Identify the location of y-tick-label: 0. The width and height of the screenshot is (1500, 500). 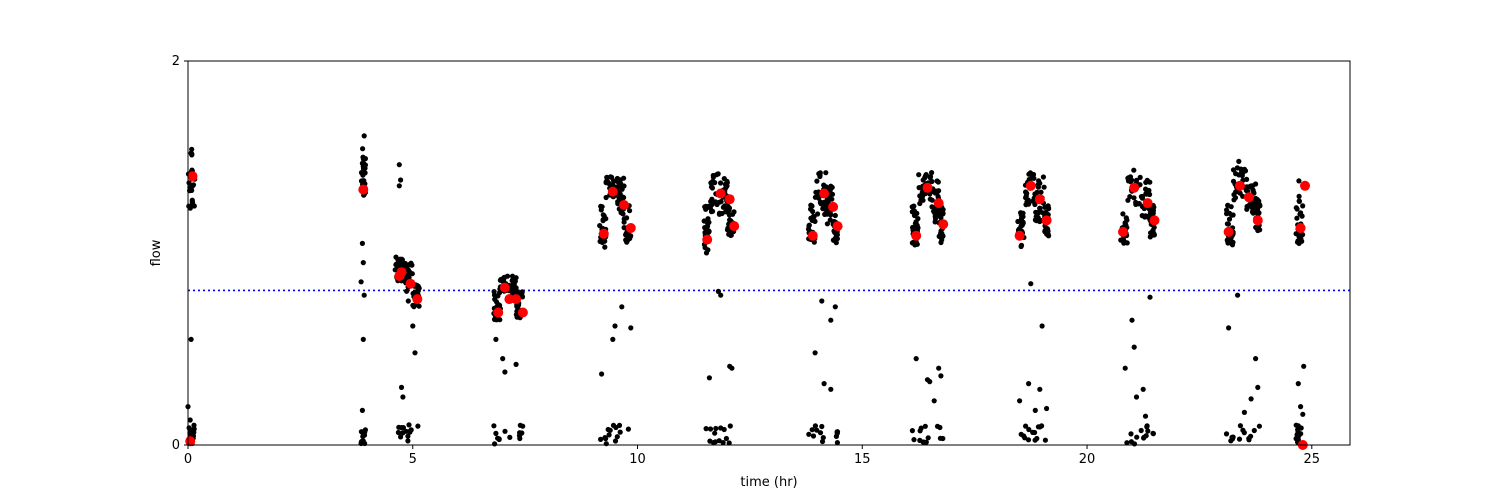
(176, 445).